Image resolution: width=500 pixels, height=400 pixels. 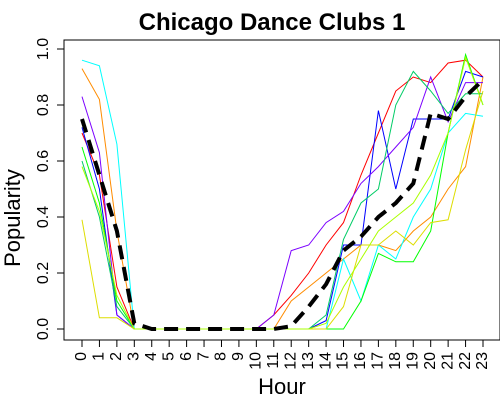 What do you see at coordinates (43, 329) in the screenshot?
I see `y-tick-label: 0.0` at bounding box center [43, 329].